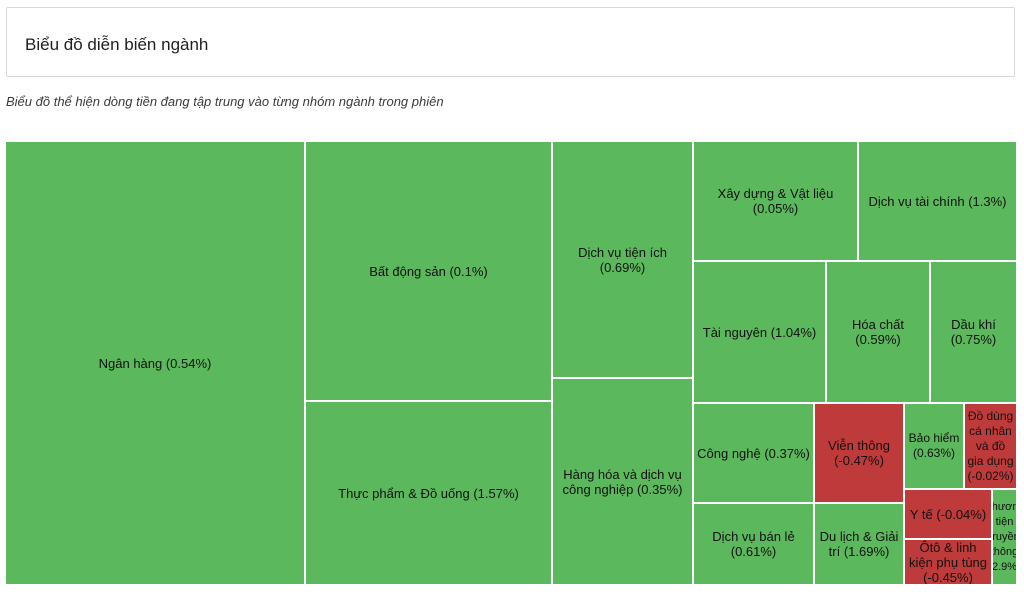 This screenshot has height=601, width=1024. I want to click on treemap-cell-dich-vu-tai-chinh: Dịch vụ tài chính (1.3%), so click(937, 201).